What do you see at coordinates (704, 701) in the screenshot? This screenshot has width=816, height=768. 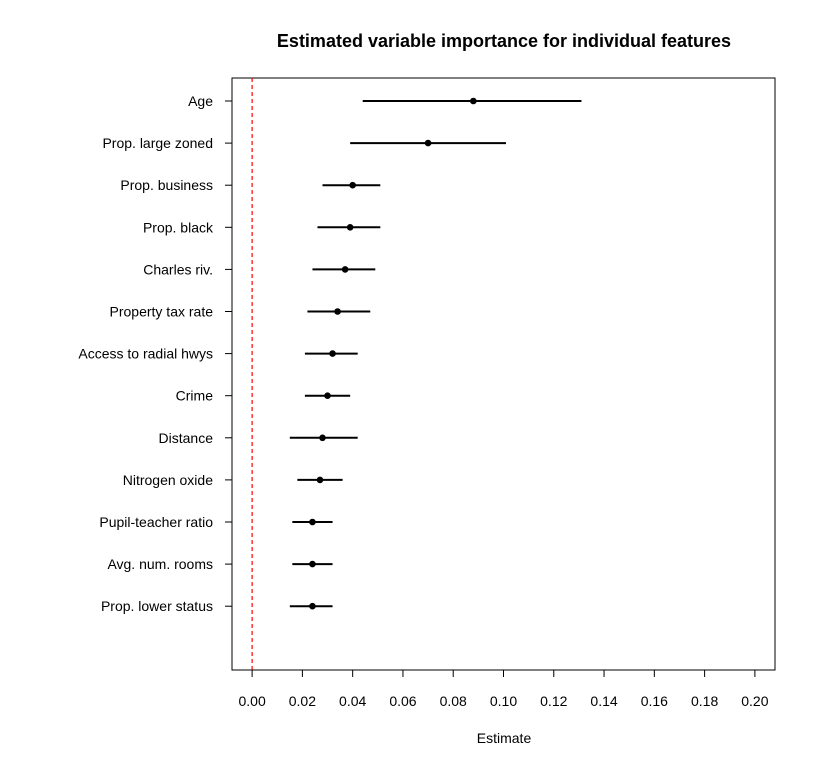 I see `x-tick-label: 0.18` at bounding box center [704, 701].